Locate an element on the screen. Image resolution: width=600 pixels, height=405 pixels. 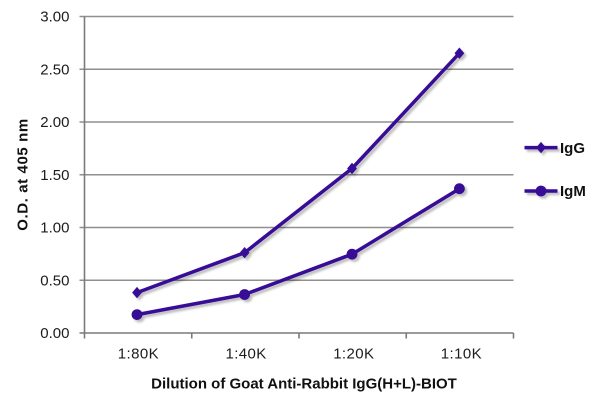
svg-text: 1:40K is located at coordinates (245, 354).